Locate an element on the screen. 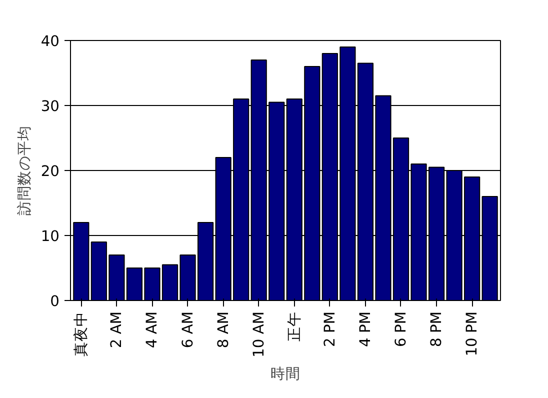 Image resolution: width=548 pixels, height=398 pixels. x-tick-label: 8 PM is located at coordinates (437, 329).